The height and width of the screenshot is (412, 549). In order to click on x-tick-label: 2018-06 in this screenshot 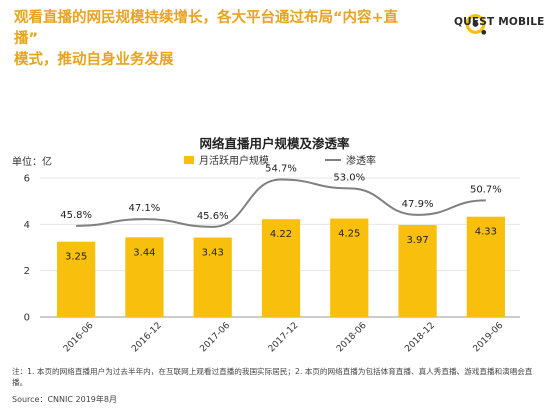, I will do `click(352, 338)`.